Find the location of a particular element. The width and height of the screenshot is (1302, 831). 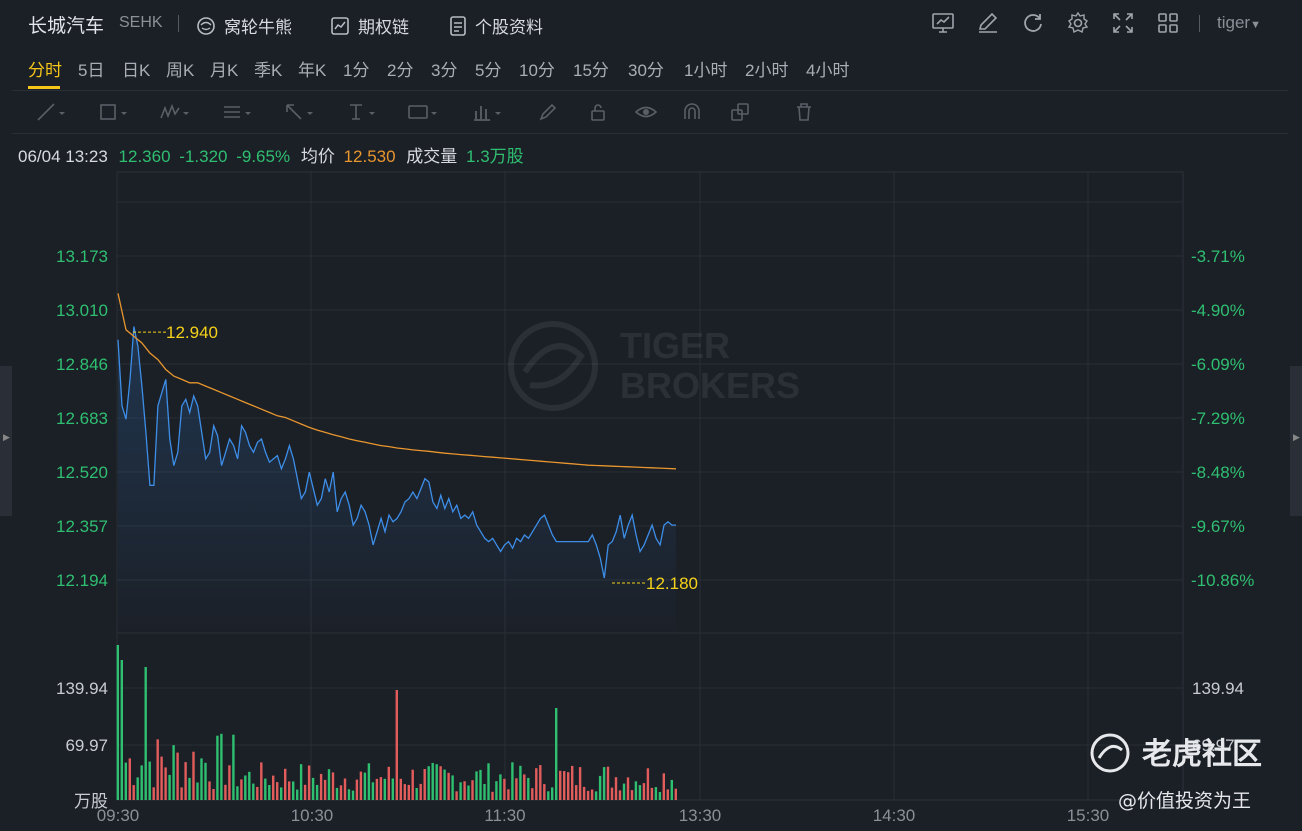

price-axis-label-1: 13.010 is located at coordinates (82, 310).